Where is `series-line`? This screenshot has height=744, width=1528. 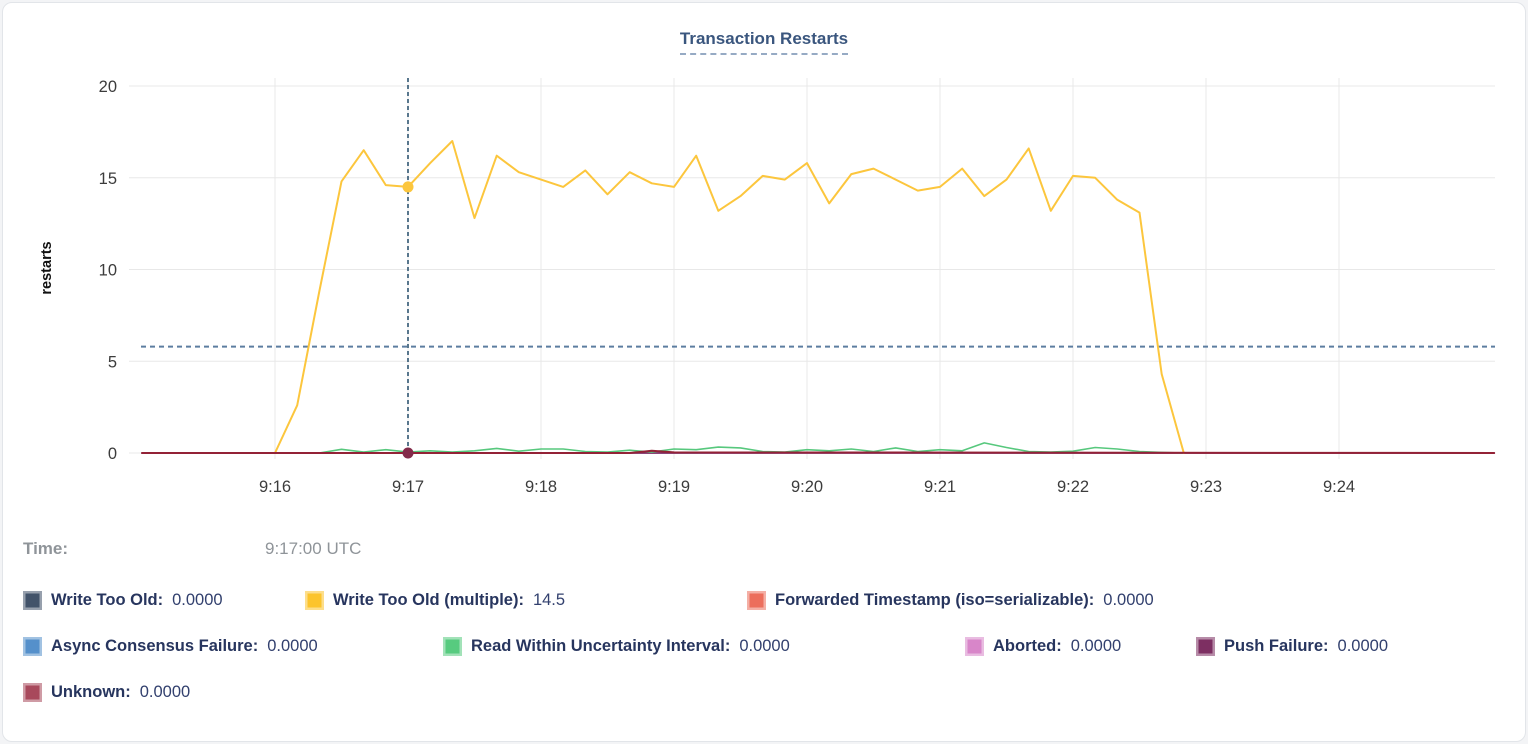 series-line is located at coordinates (818, 451).